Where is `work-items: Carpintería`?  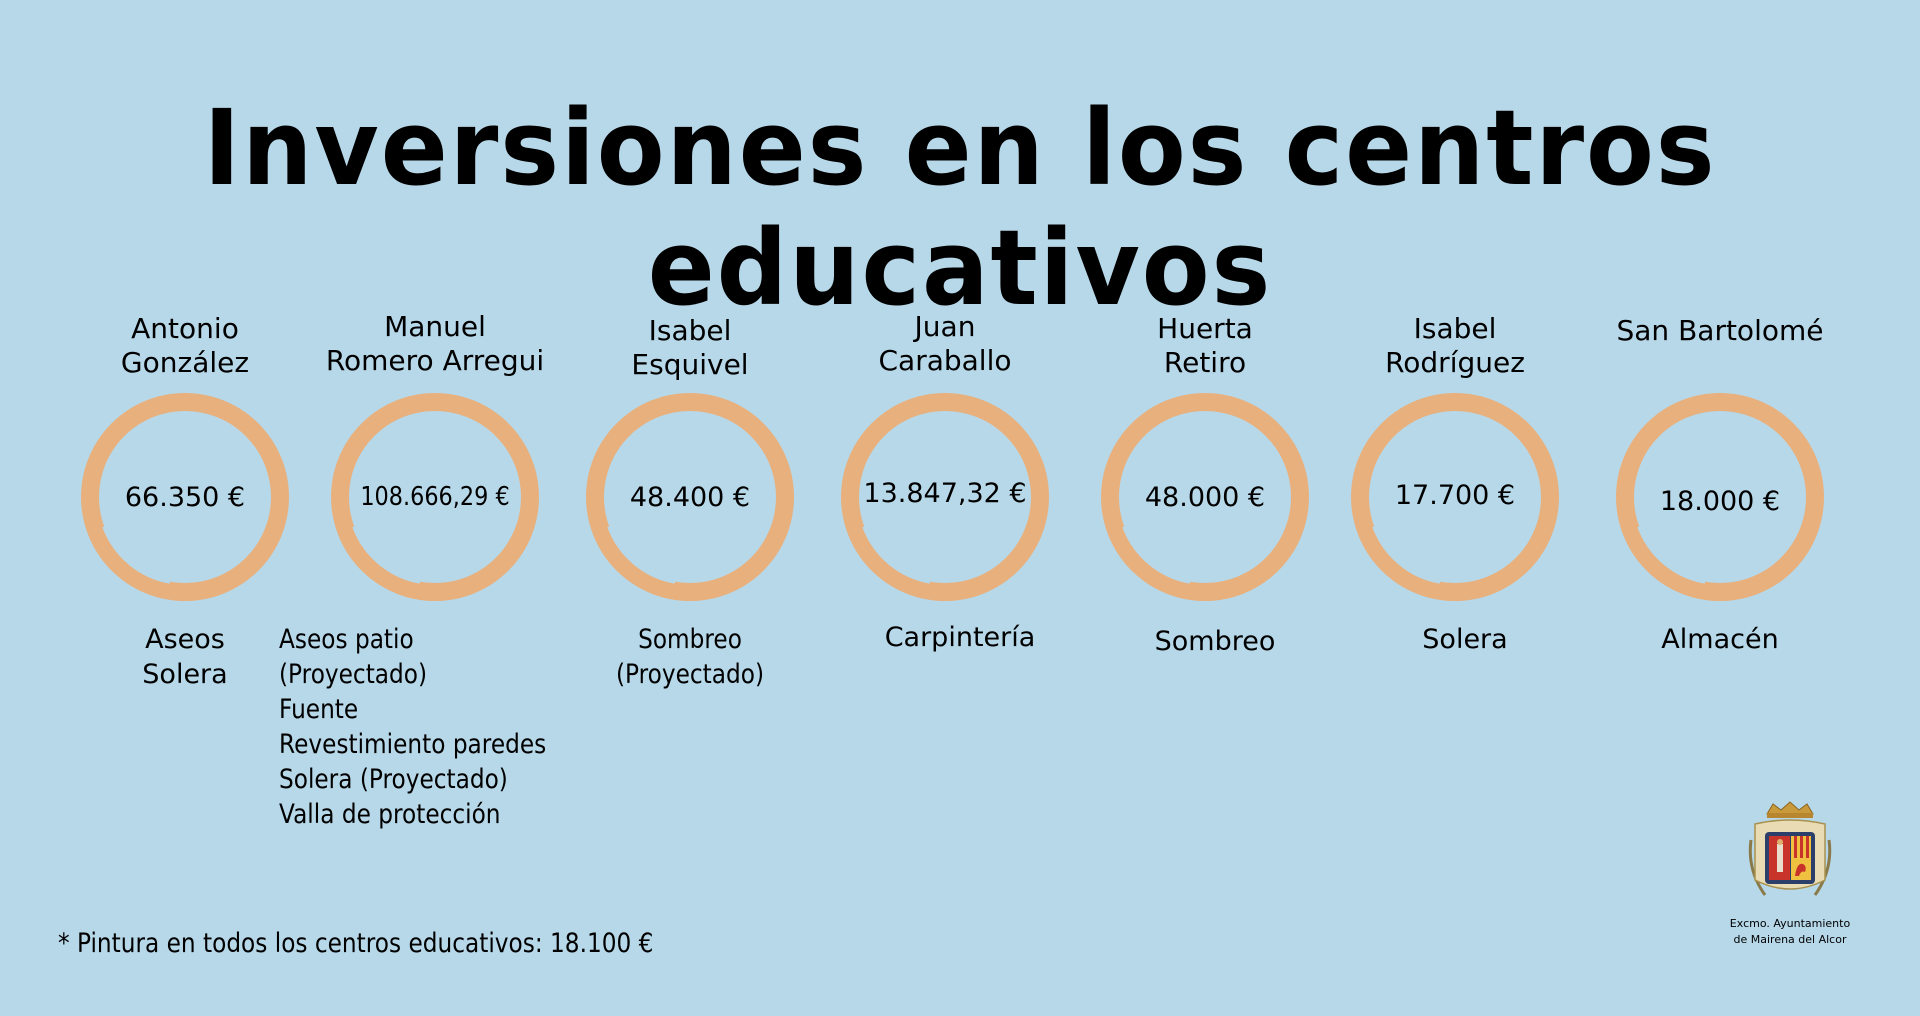 work-items: Carpintería is located at coordinates (960, 637).